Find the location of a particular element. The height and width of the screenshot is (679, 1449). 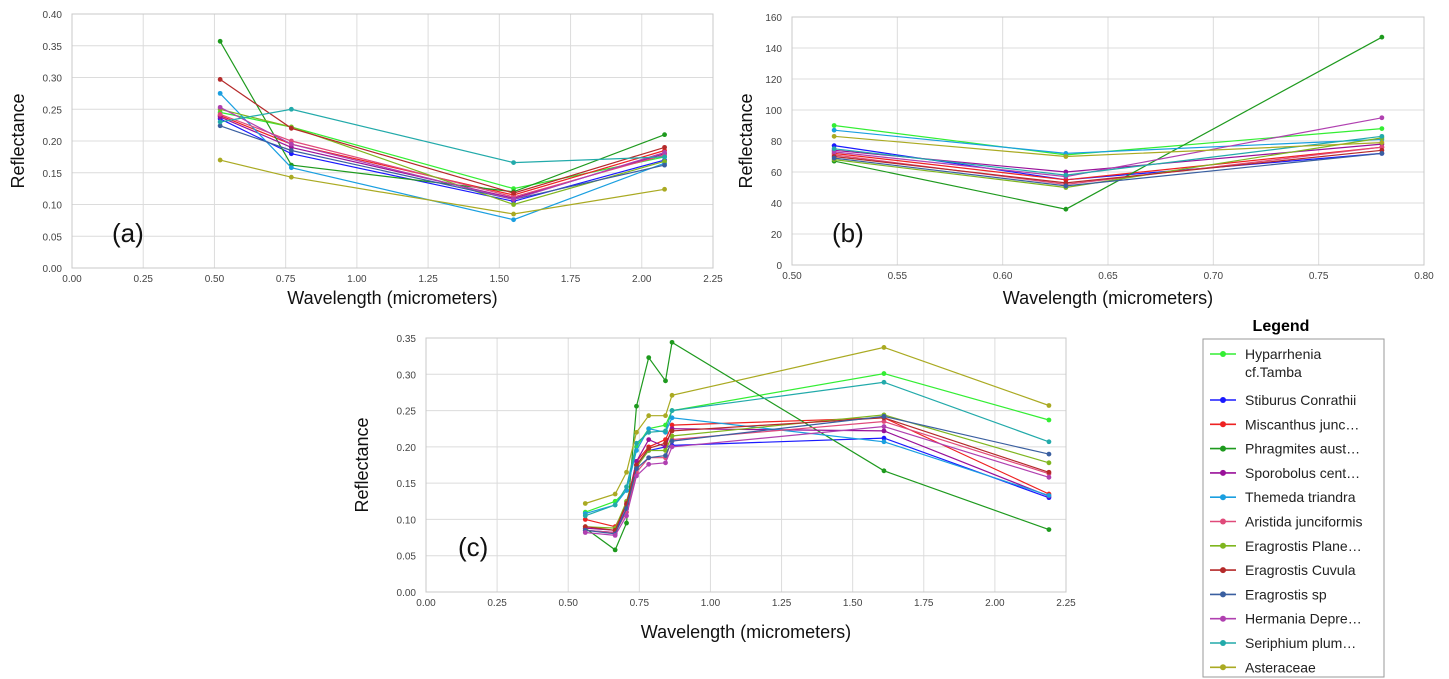

y-tick-label: 160 is located at coordinates (773, 18).